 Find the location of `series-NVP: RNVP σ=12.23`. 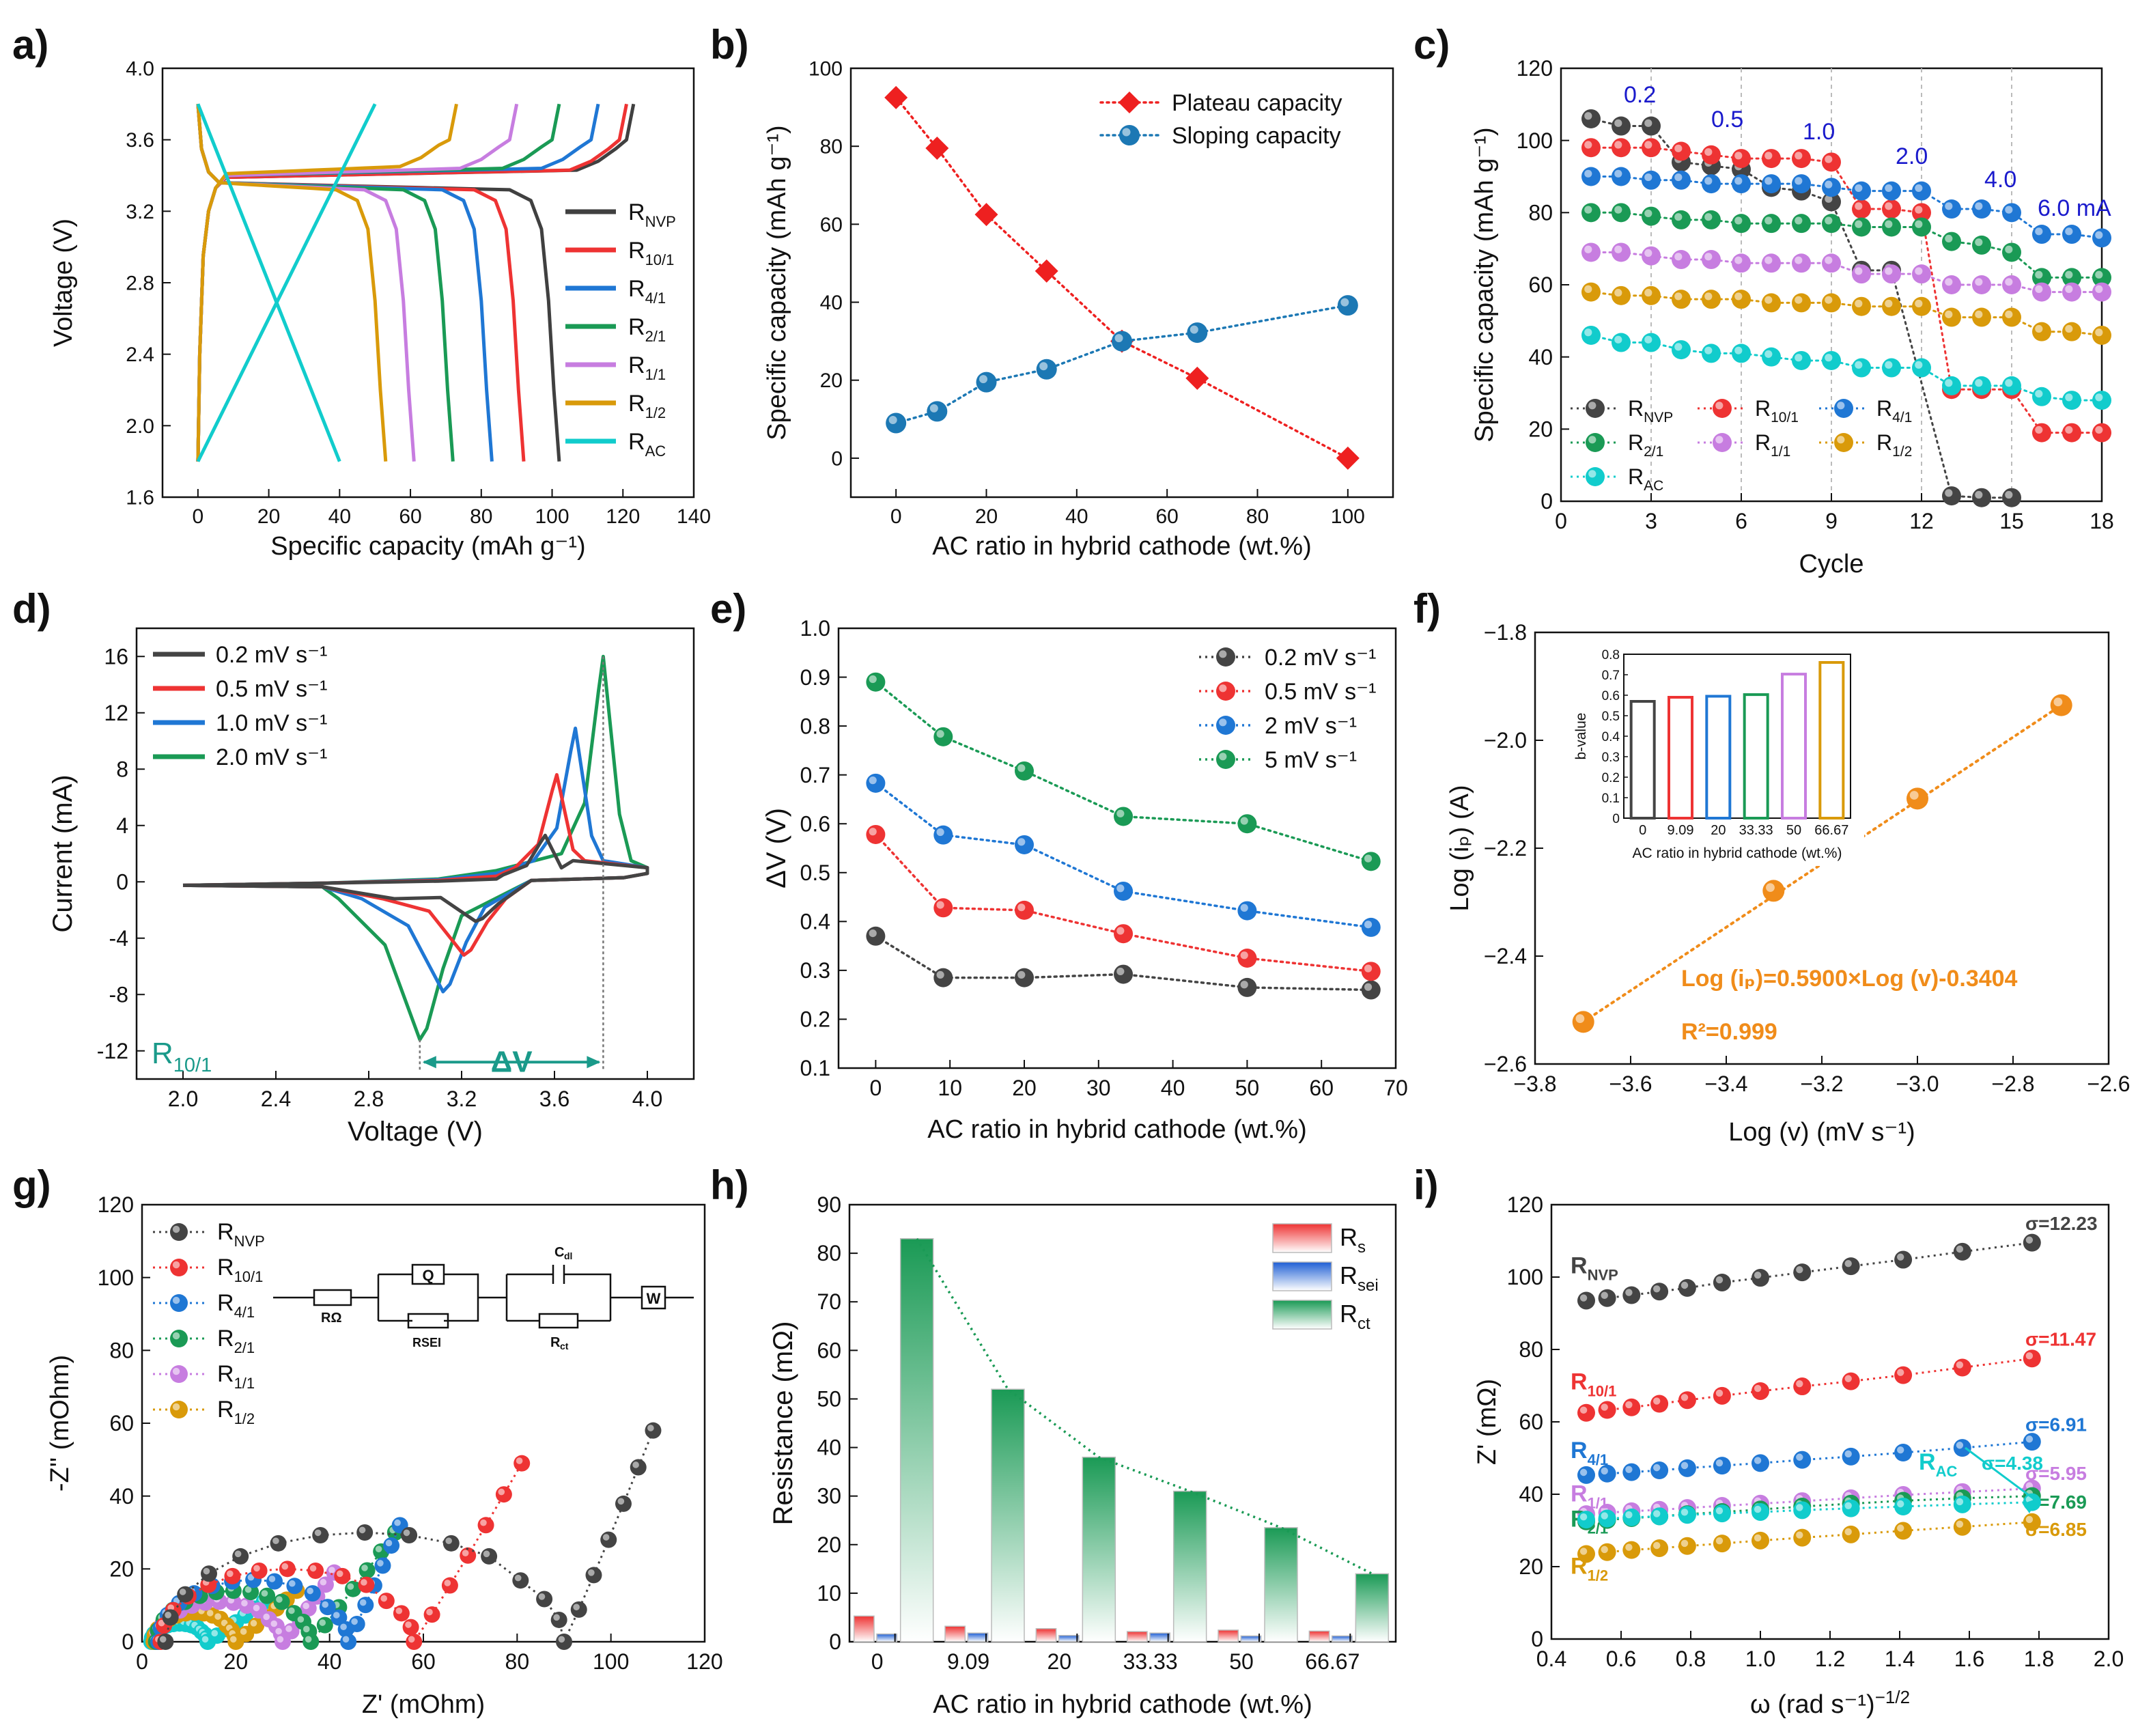

series-NVP: RNVP σ=12.23 is located at coordinates (1834, 1261).